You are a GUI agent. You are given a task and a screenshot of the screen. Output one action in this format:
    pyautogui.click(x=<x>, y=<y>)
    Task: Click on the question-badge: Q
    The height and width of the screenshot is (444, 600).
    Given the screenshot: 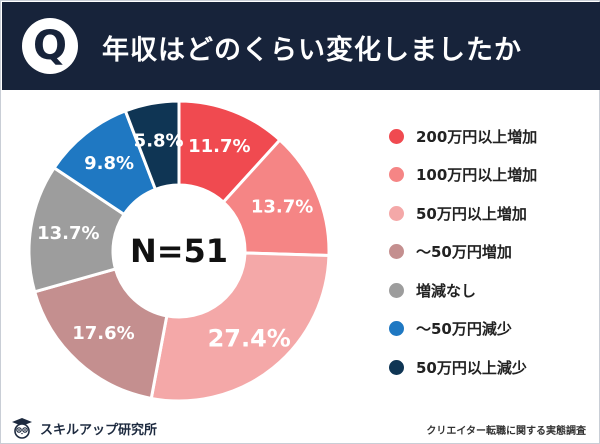 What is the action you would take?
    pyautogui.click(x=50, y=46)
    